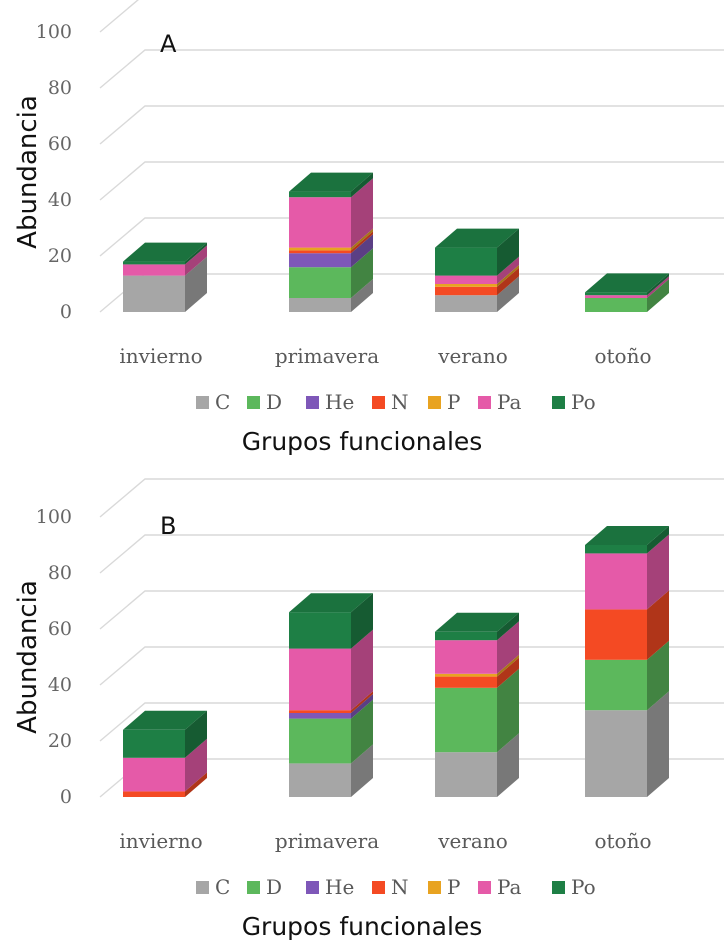 The image size is (724, 942). What do you see at coordinates (60, 685) in the screenshot?
I see `y-tick-label: 40` at bounding box center [60, 685].